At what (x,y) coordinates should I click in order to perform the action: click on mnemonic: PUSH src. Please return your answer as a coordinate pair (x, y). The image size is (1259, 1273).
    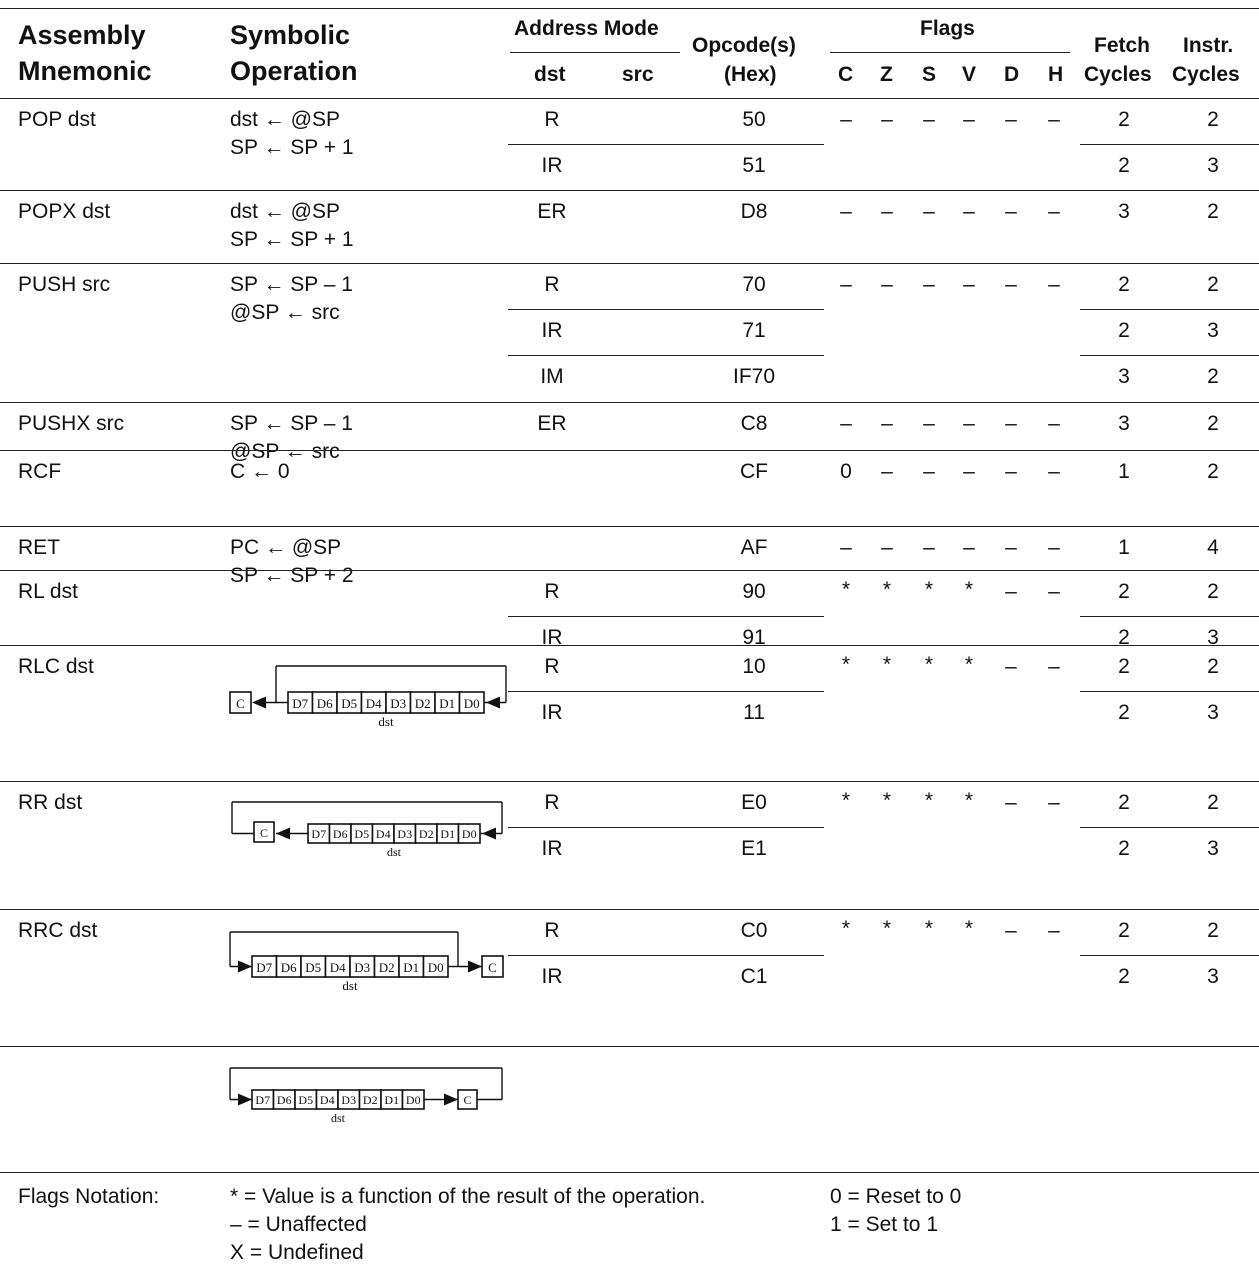
    Looking at the image, I should click on (64, 284).